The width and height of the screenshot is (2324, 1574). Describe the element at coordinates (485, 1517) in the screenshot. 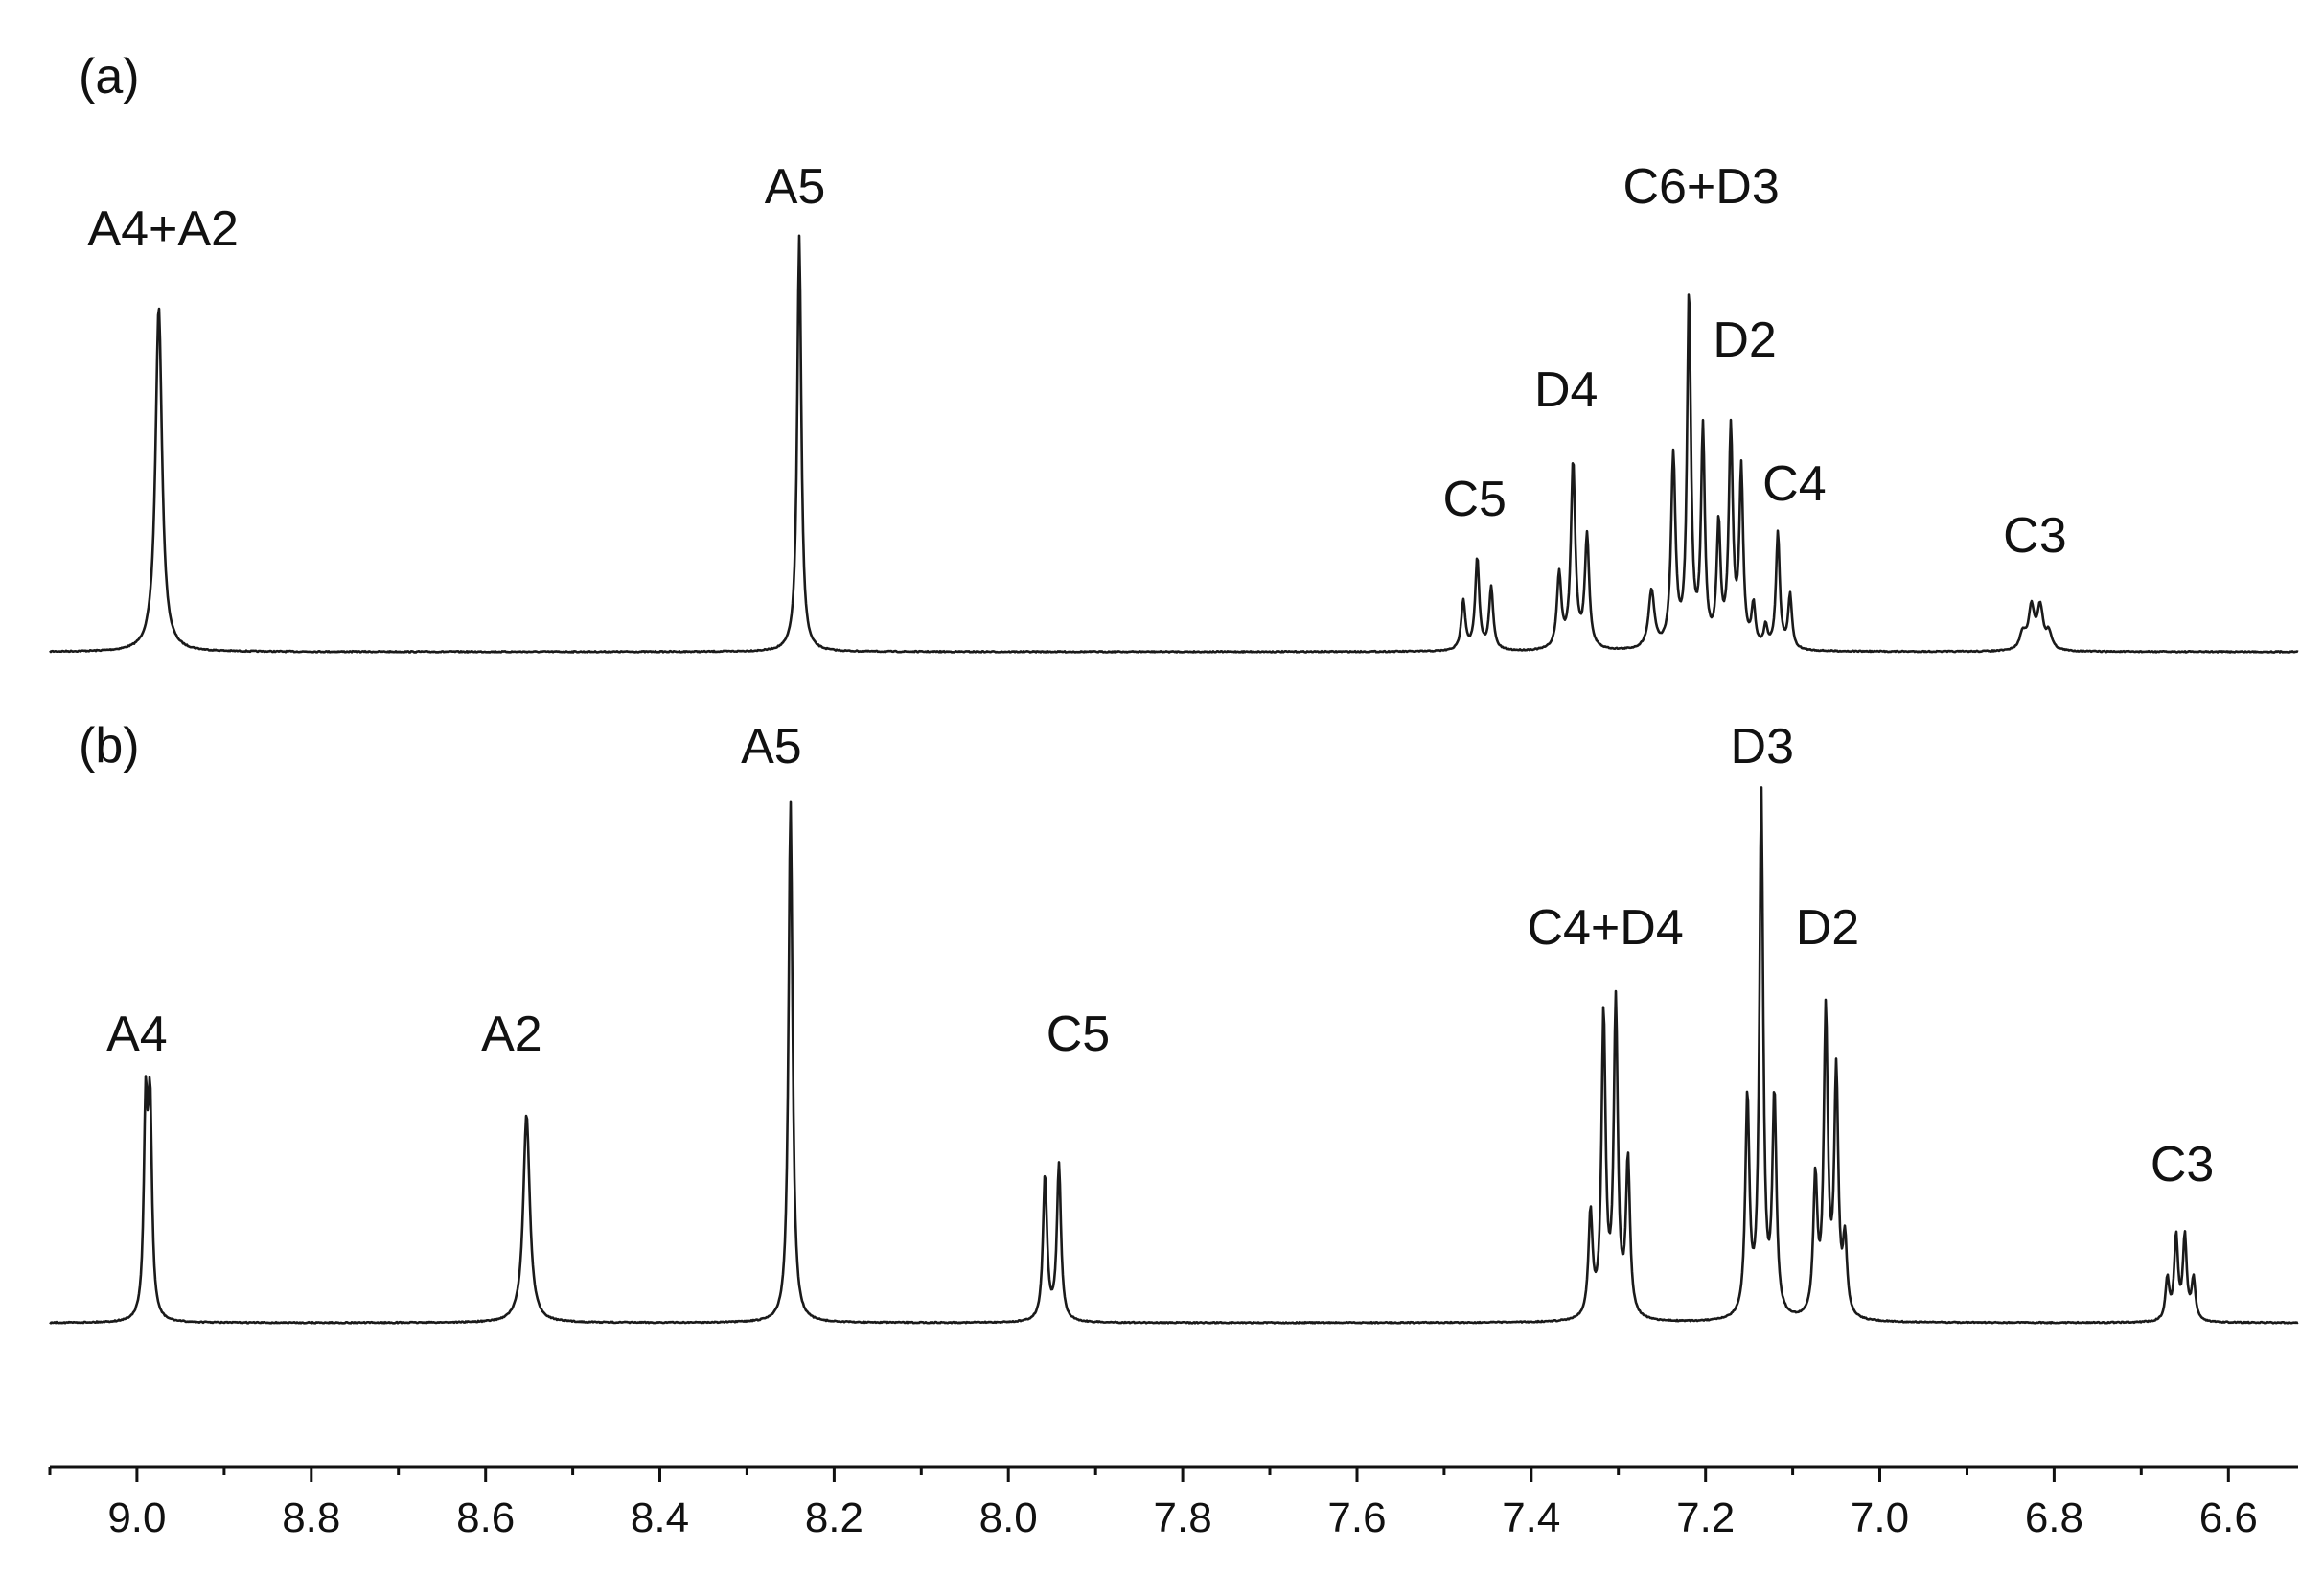

I see `x-tick-label: 8.6` at that location.